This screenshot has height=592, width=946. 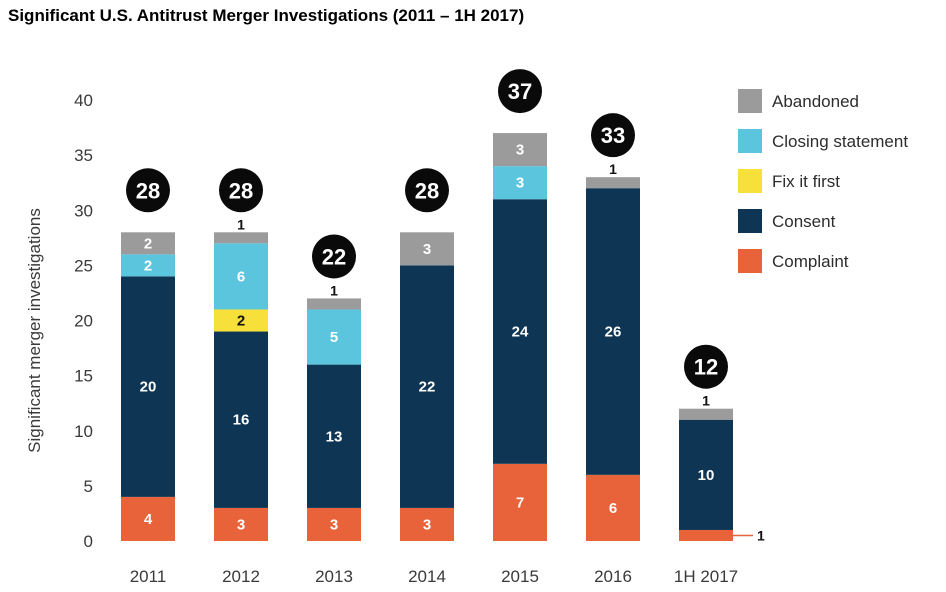 What do you see at coordinates (241, 576) in the screenshot?
I see `x-tick-label: 2012` at bounding box center [241, 576].